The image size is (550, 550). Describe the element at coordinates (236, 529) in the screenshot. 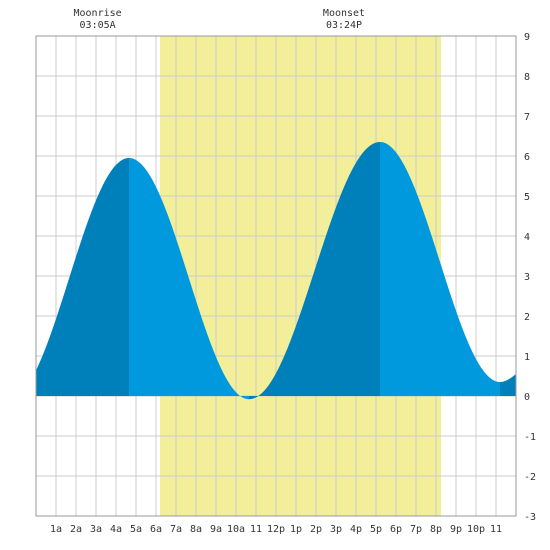

I see `x-tick-label: 10a` at that location.